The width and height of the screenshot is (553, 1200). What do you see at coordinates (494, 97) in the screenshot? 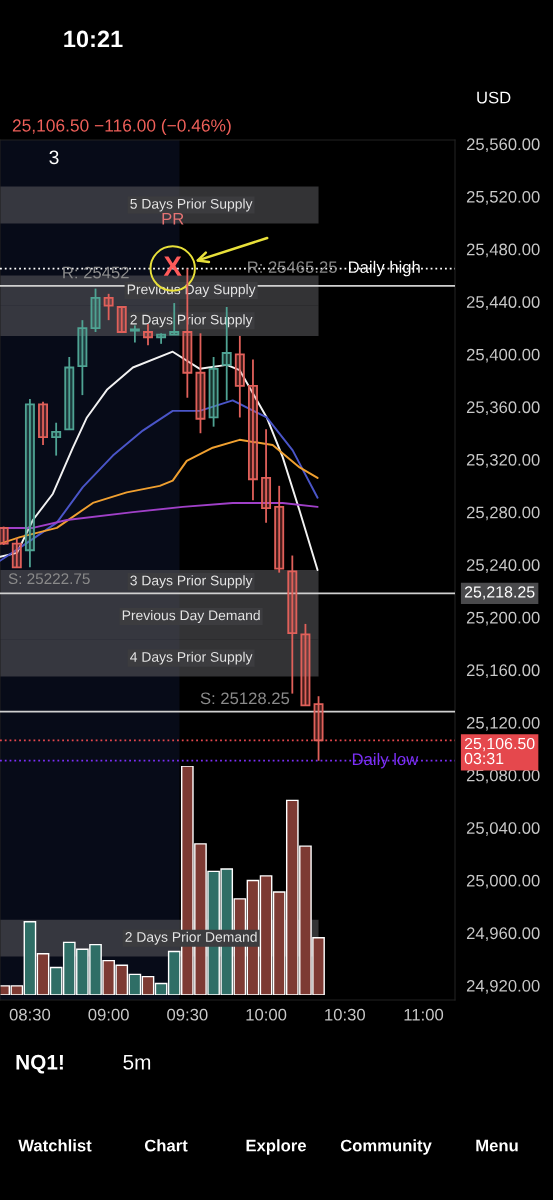
I see `text: USD` at bounding box center [494, 97].